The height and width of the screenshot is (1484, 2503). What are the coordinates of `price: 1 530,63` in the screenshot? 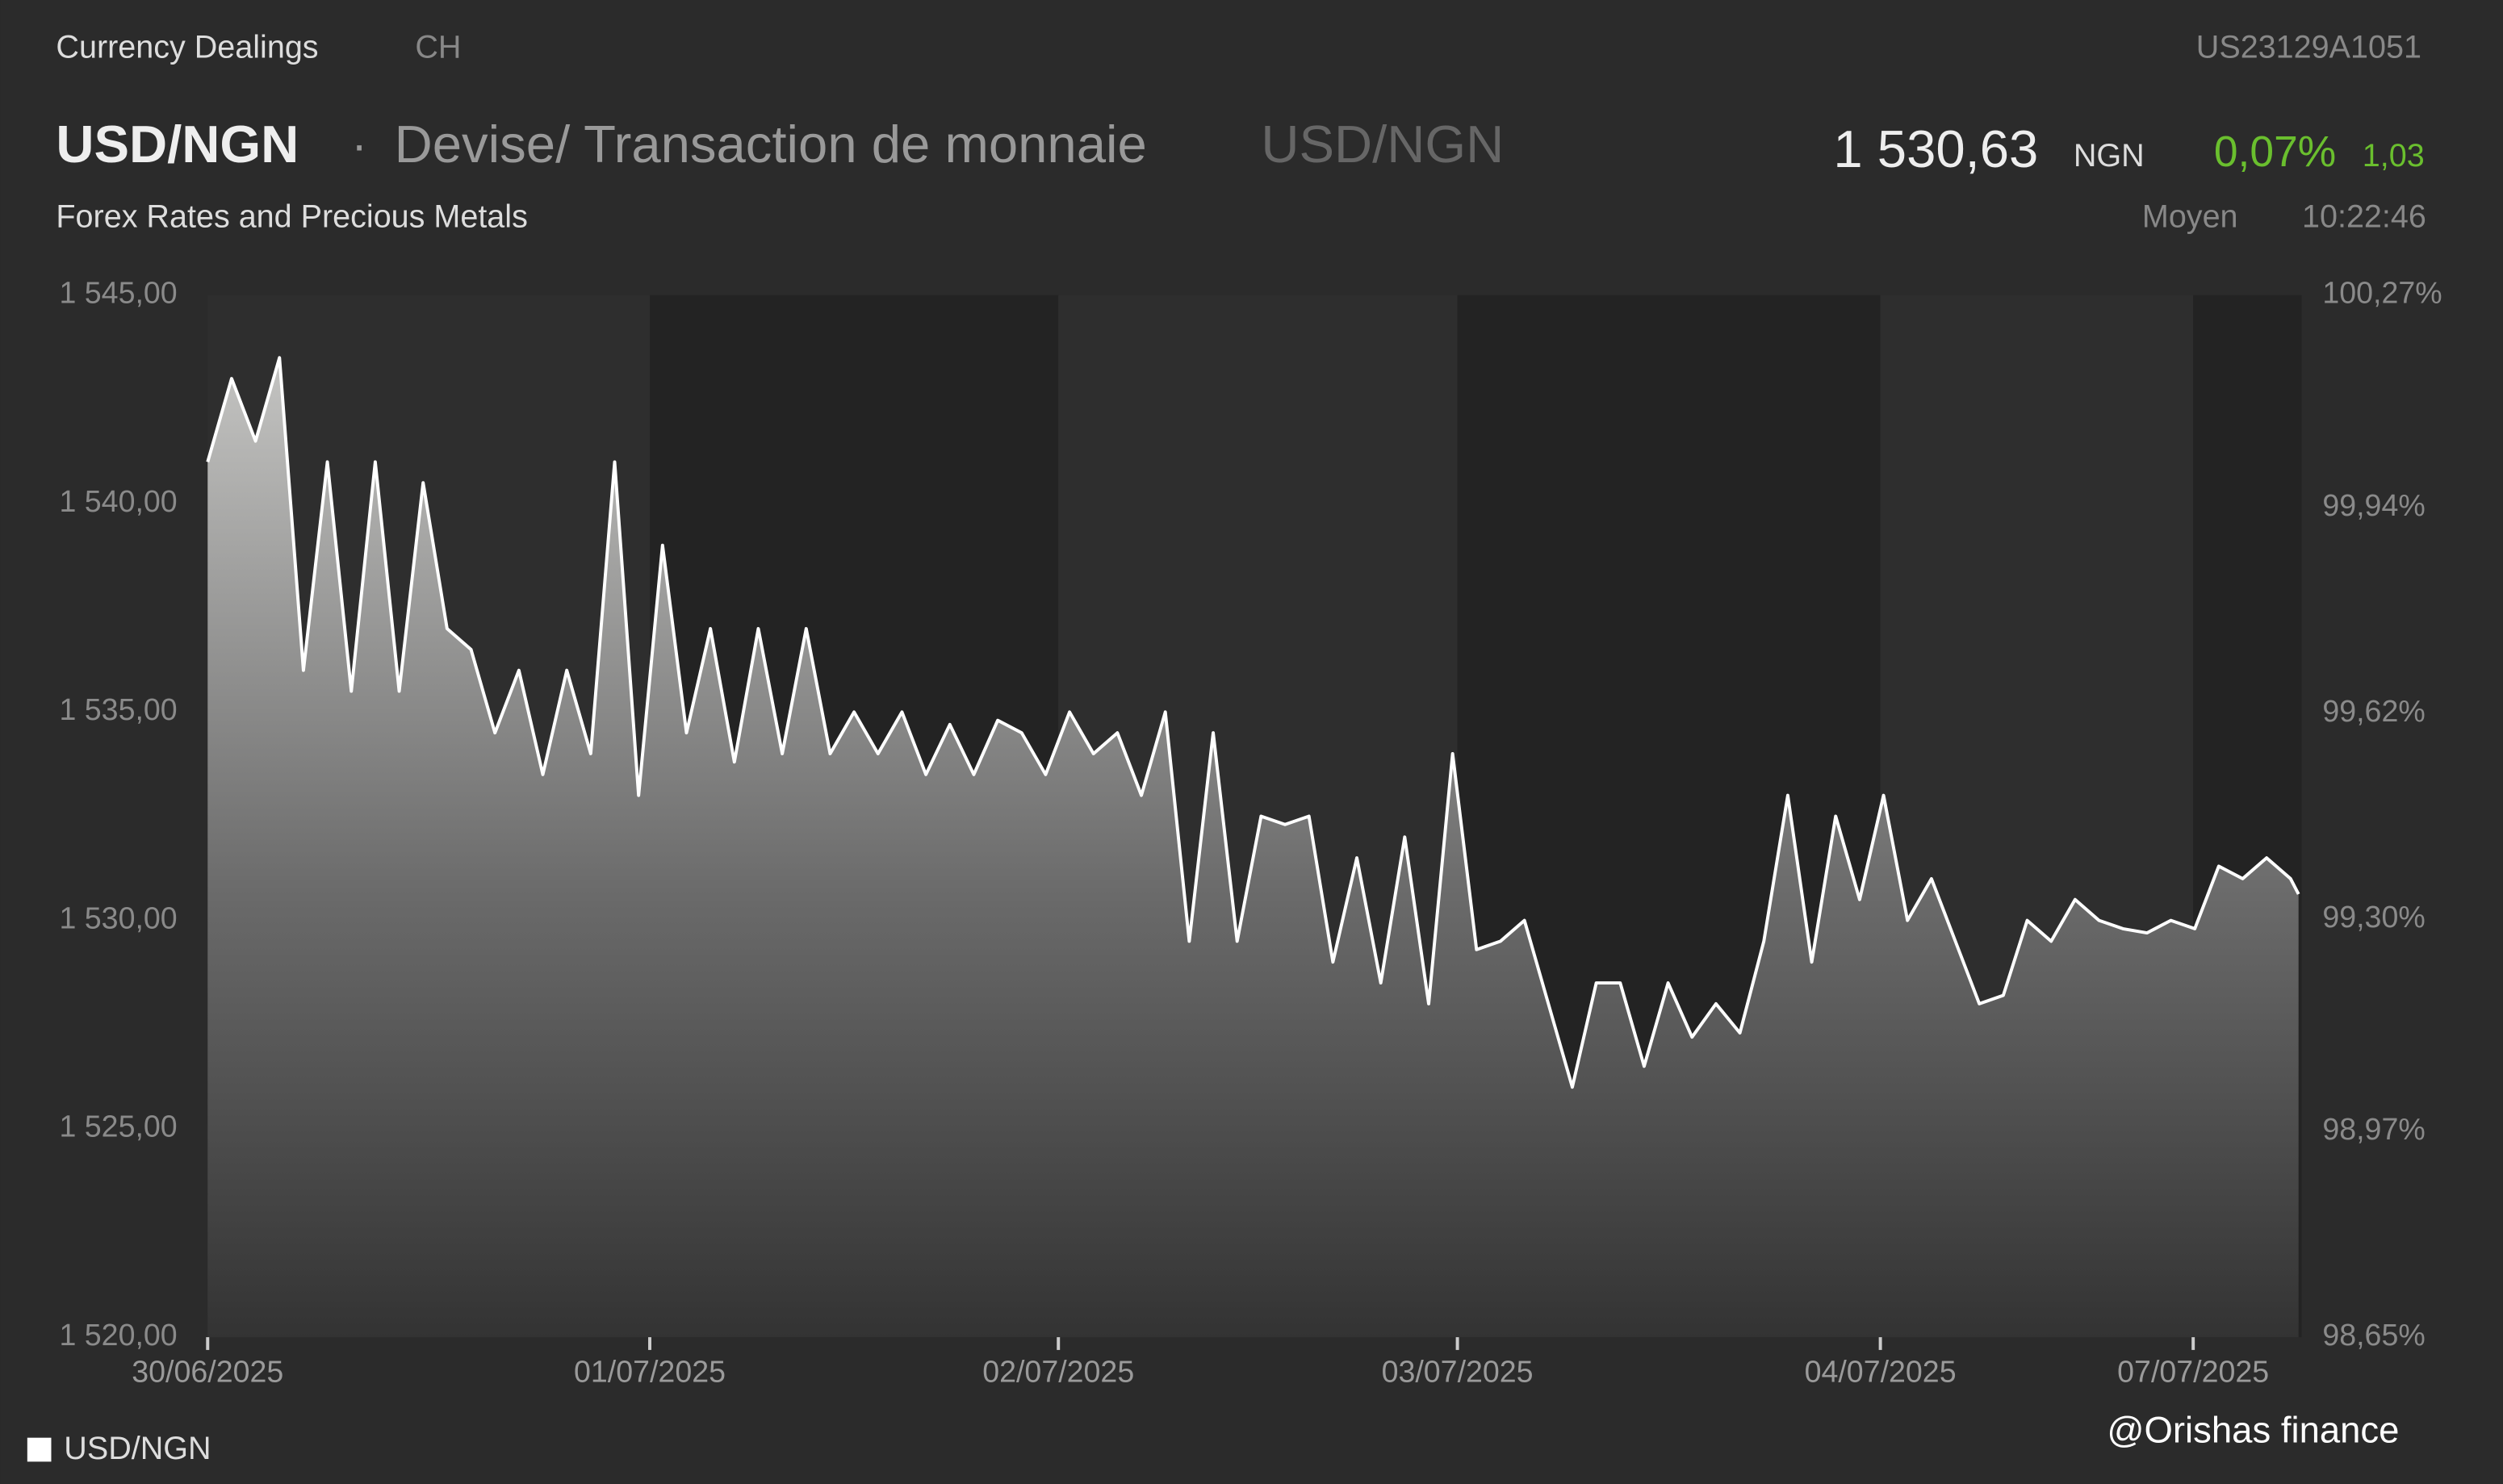 It's located at (1935, 148).